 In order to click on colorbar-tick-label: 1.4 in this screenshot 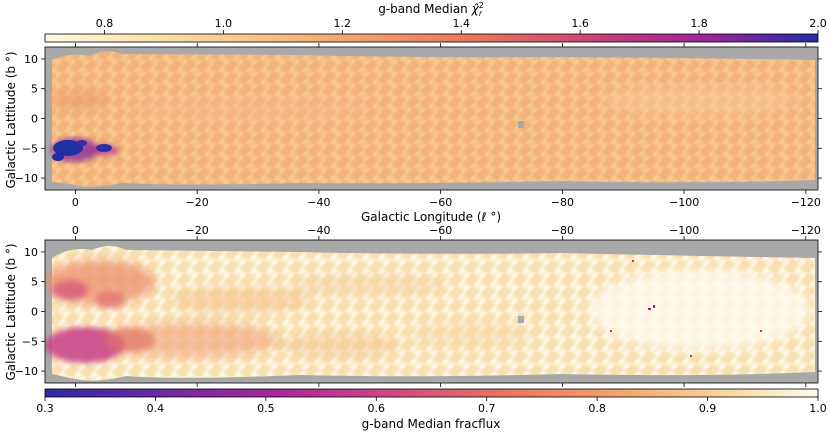, I will do `click(461, 23)`.